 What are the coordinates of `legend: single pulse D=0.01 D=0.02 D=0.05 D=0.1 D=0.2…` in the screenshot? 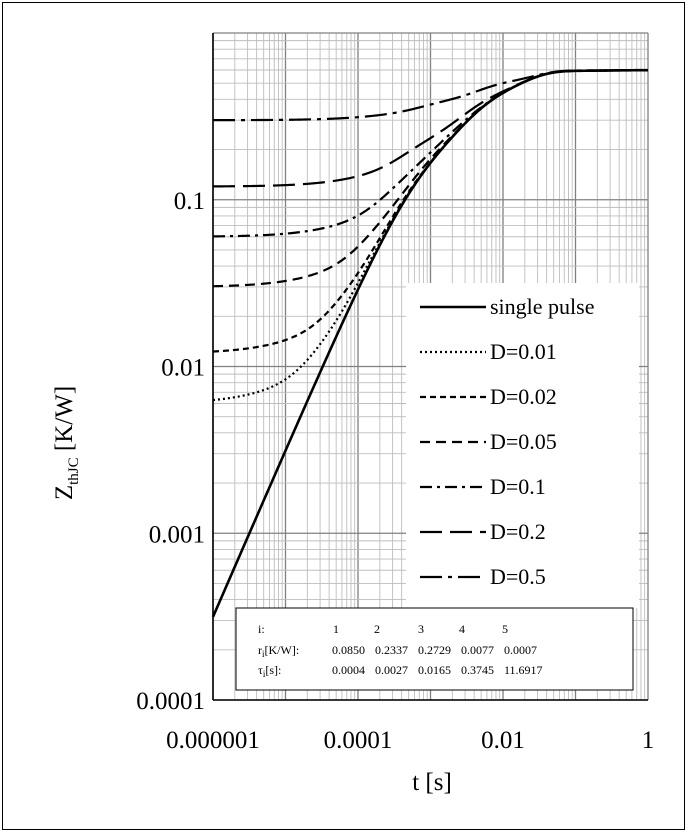 It's located at (522, 445).